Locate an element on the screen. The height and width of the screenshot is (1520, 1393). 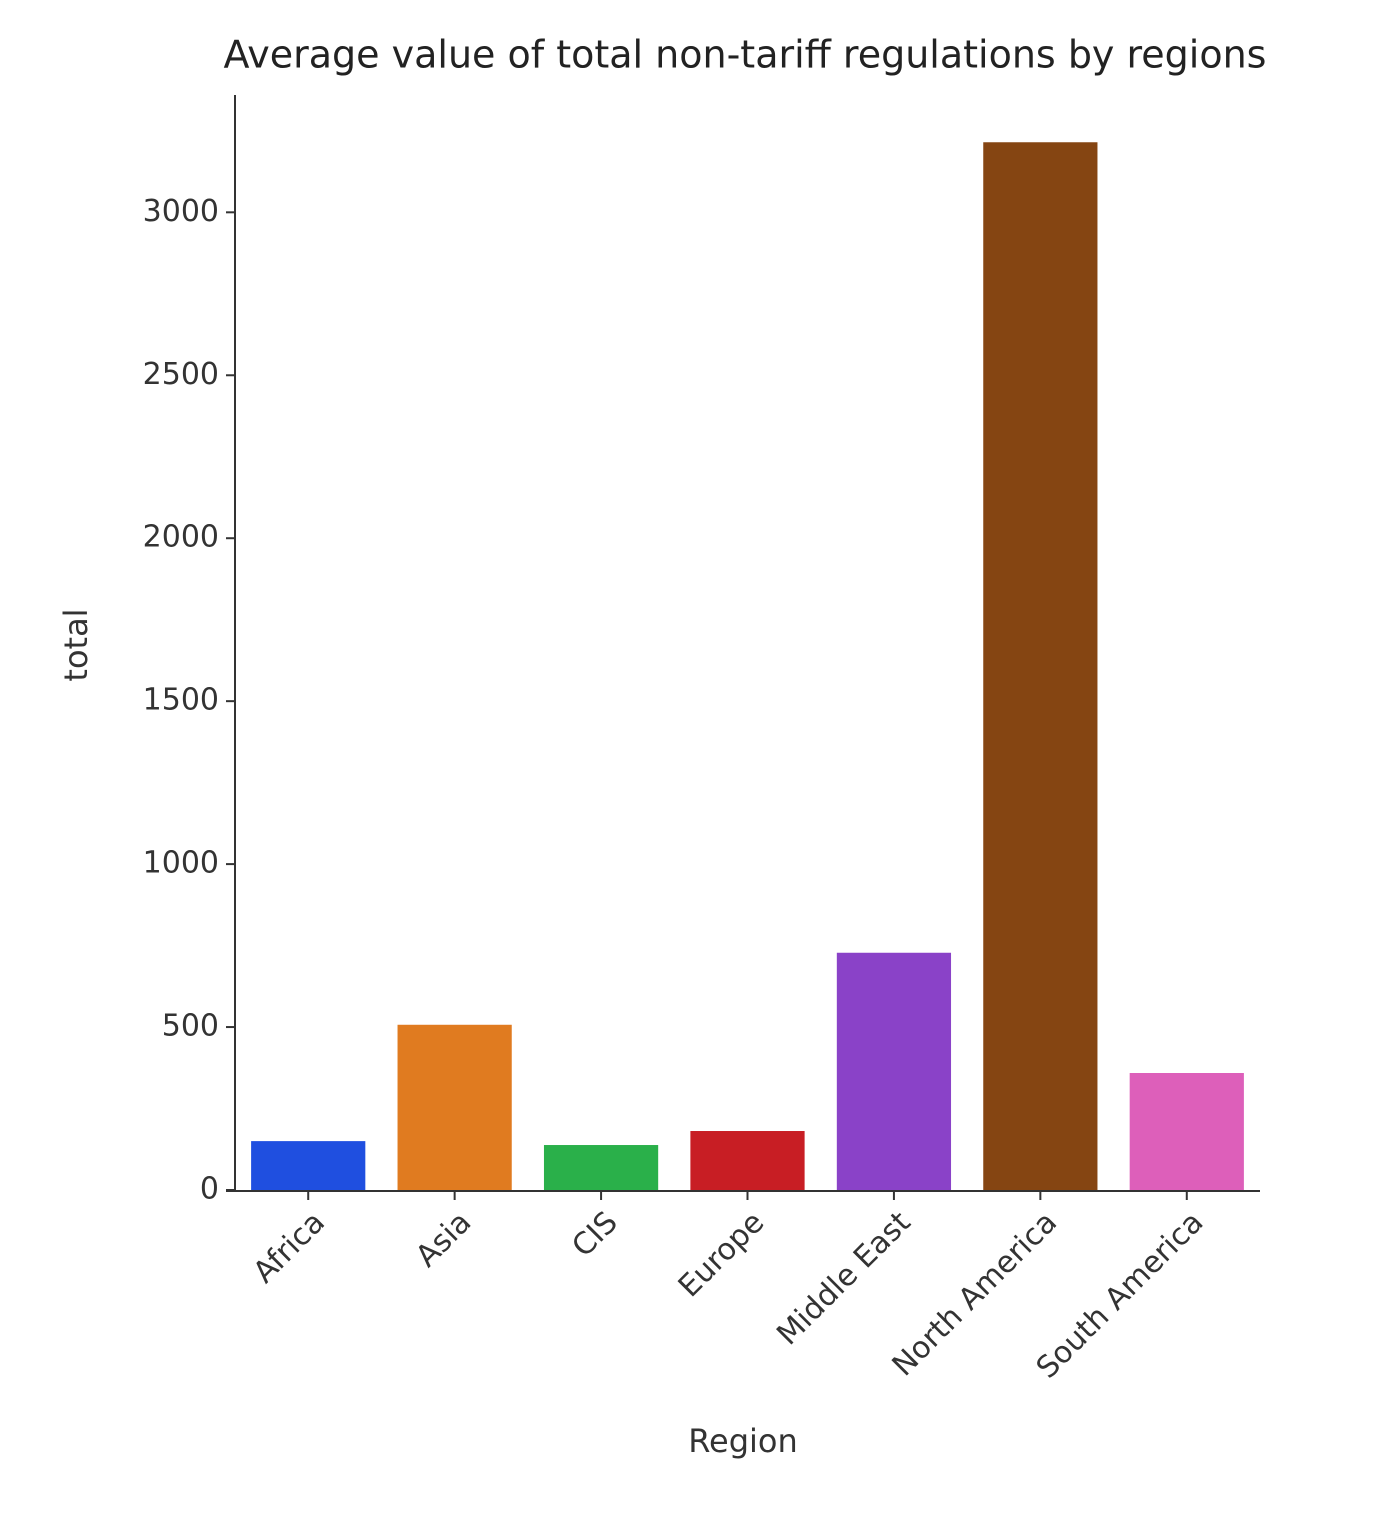
x-axis-label: Region is located at coordinates (743, 1441).